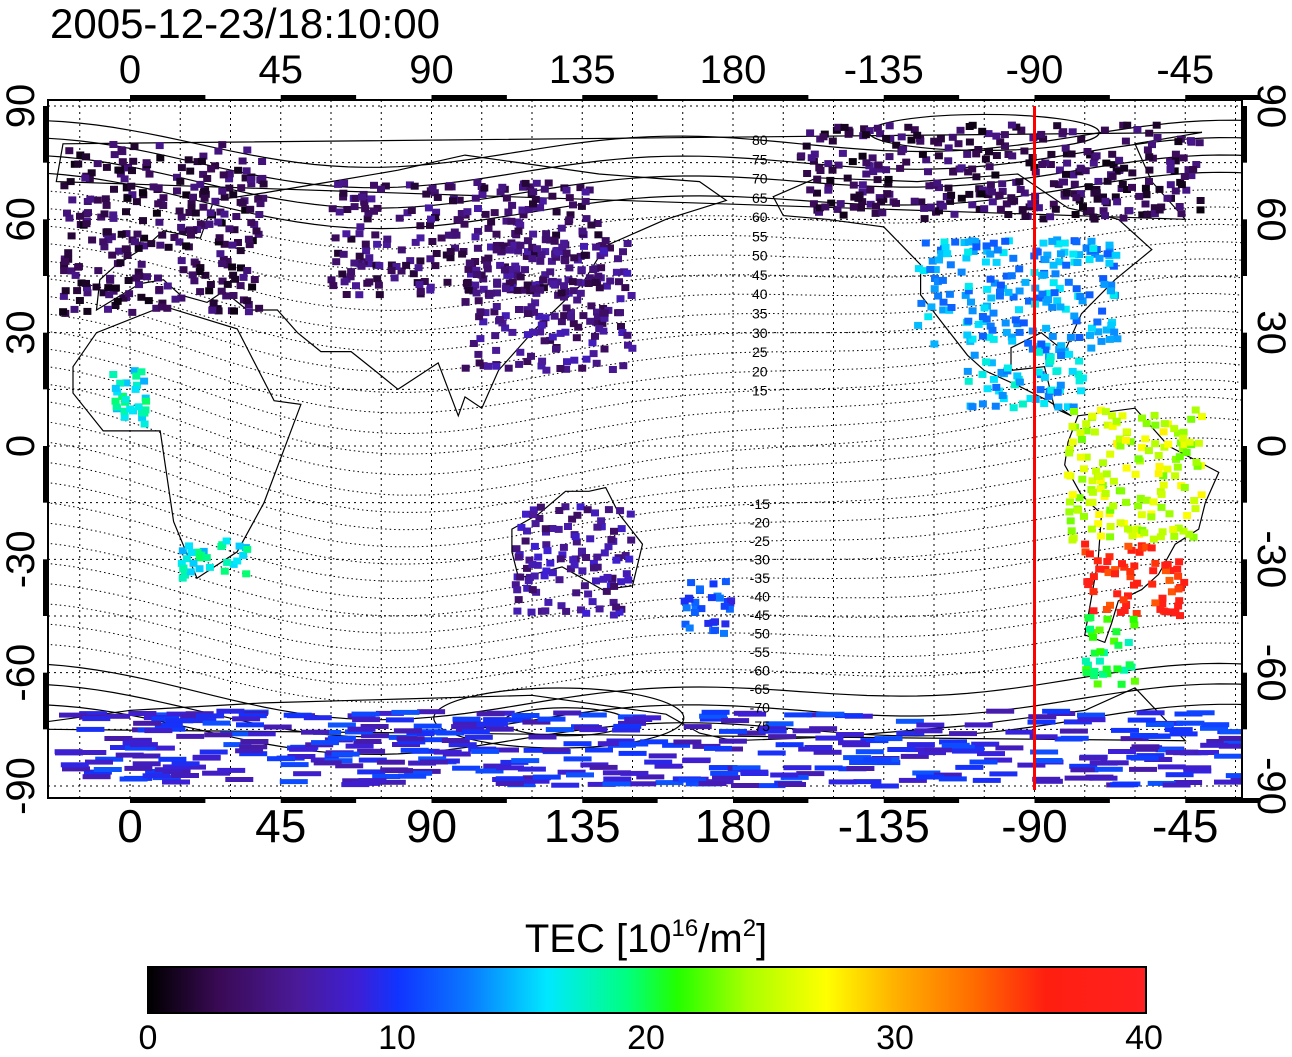 The width and height of the screenshot is (1292, 1057). Describe the element at coordinates (895, 1038) in the screenshot. I see `colorbar-tick-label: 30` at that location.